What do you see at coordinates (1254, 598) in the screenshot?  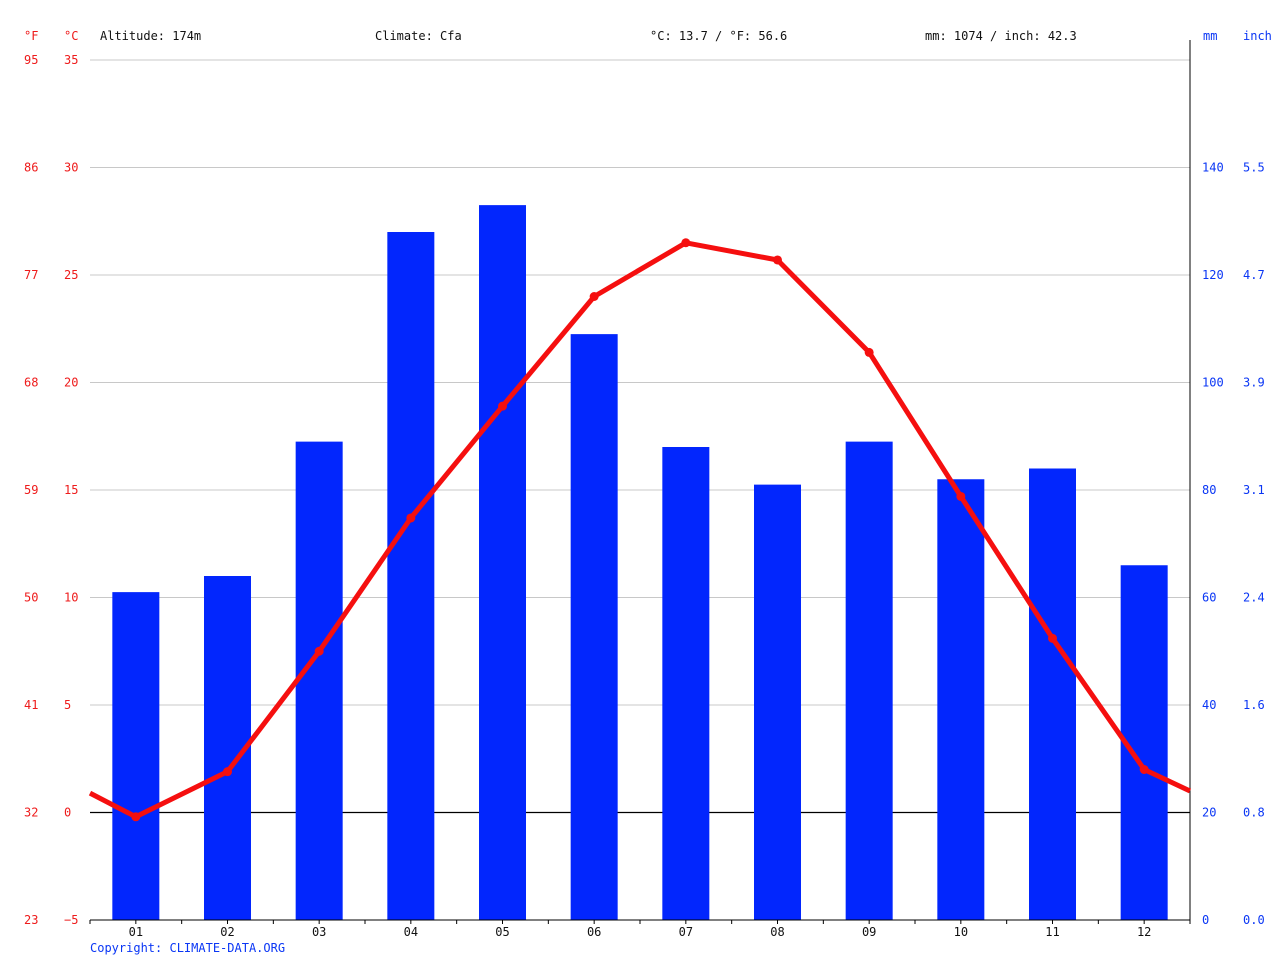 I see `inch-tick-label: 2.4` at bounding box center [1254, 598].